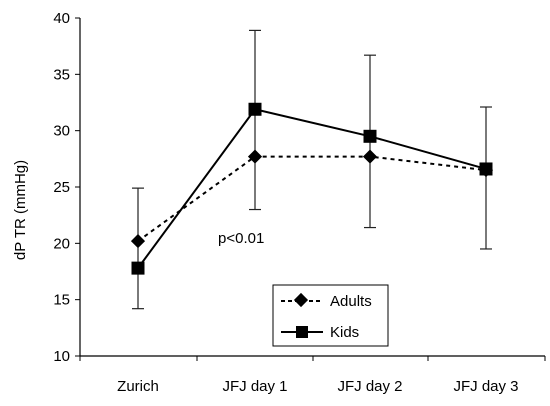 The width and height of the screenshot is (550, 406). Describe the element at coordinates (254, 386) in the screenshot. I see `x-tick-label: JFJ day 1` at that location.